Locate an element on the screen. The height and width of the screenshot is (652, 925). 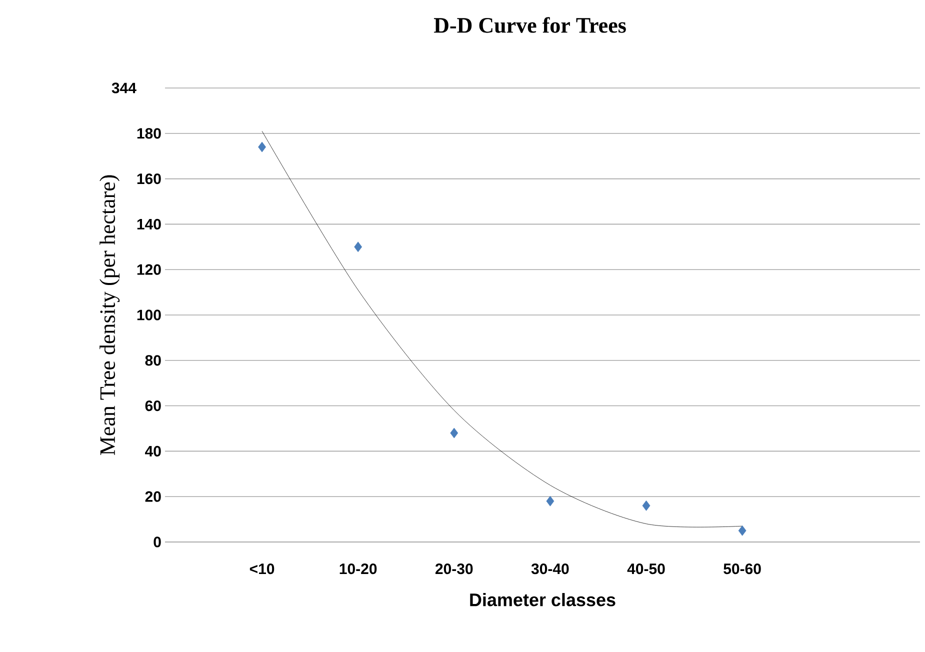
x-axis-title: Diameter classes is located at coordinates (543, 599).